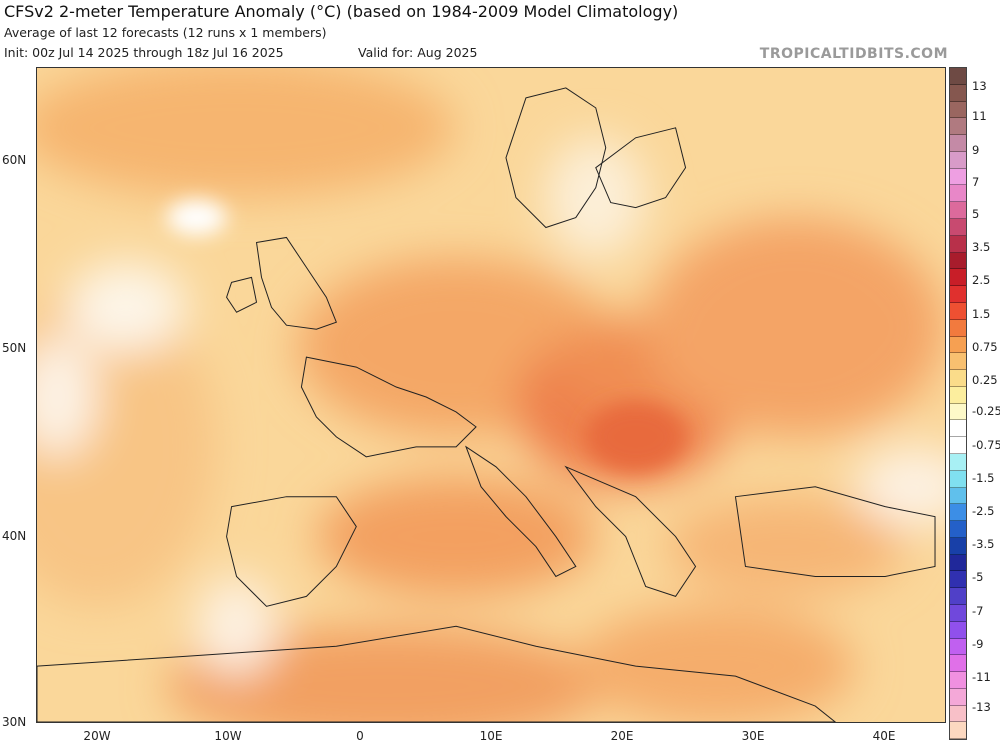  I want to click on colorbar-label: -2.5, so click(983, 511).